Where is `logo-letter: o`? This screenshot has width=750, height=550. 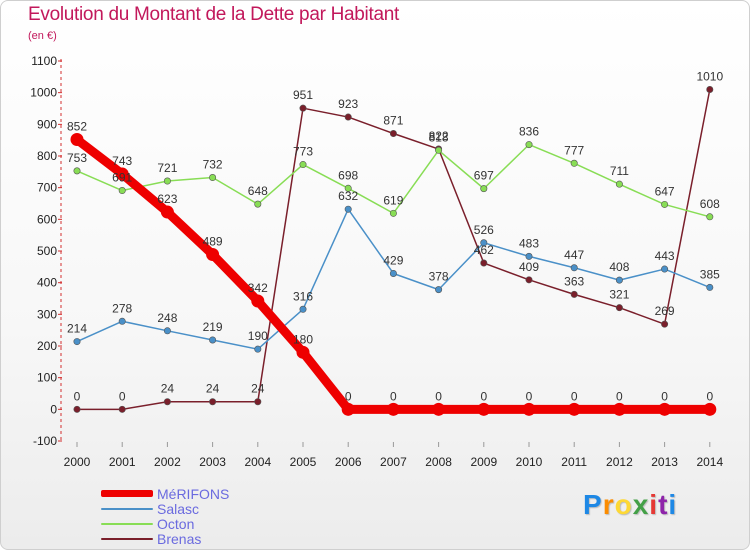 logo-letter: o is located at coordinates (623, 504).